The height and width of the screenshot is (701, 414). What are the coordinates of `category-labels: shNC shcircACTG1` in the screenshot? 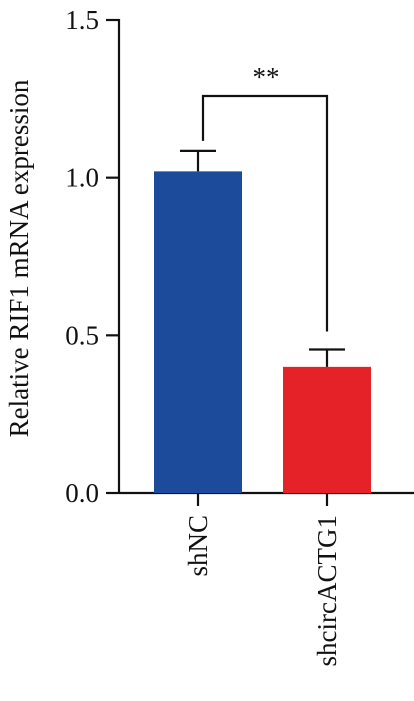 It's located at (262, 579).